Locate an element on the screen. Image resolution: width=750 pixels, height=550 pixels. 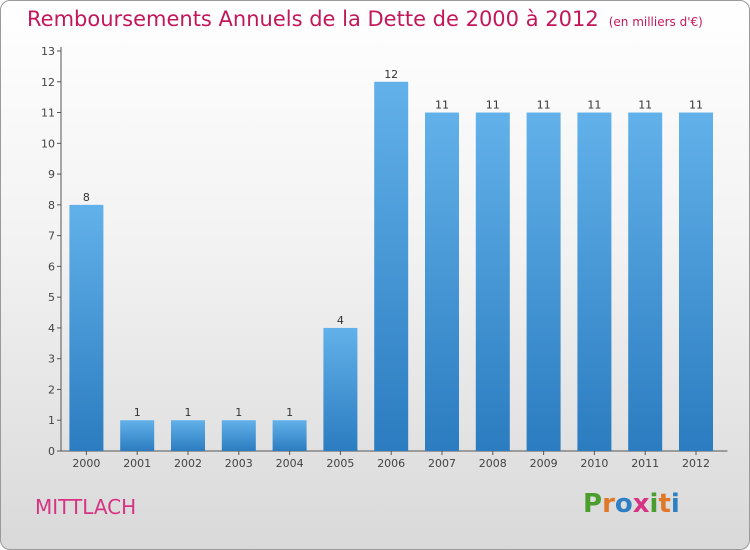
x-tick-label-2011: 2011 is located at coordinates (645, 463).